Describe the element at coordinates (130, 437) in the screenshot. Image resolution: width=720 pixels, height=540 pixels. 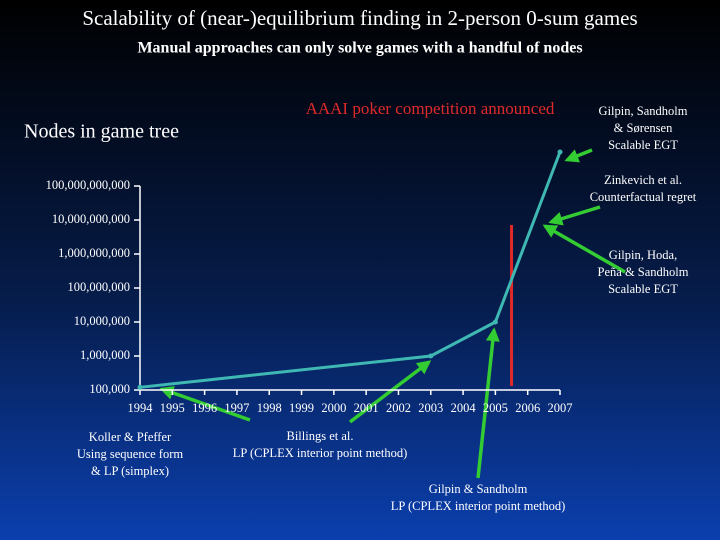
I see `annotation-line: Koller & Pfeffer` at that location.